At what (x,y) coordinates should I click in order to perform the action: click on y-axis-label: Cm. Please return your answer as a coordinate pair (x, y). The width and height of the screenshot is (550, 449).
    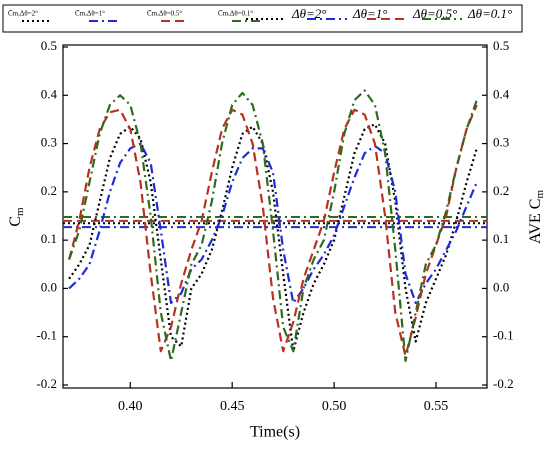
    Looking at the image, I should click on (16, 217).